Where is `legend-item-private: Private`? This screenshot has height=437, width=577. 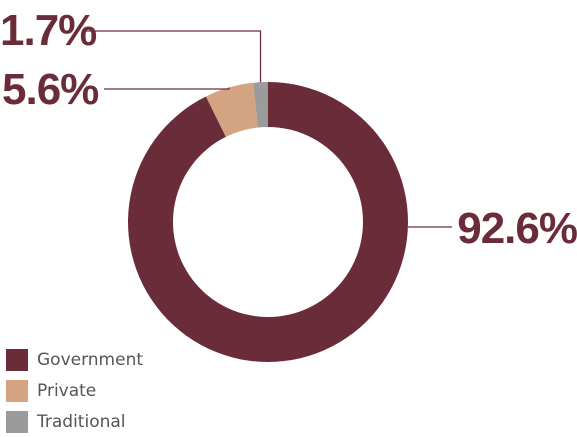 legend-item-private: Private is located at coordinates (74, 390).